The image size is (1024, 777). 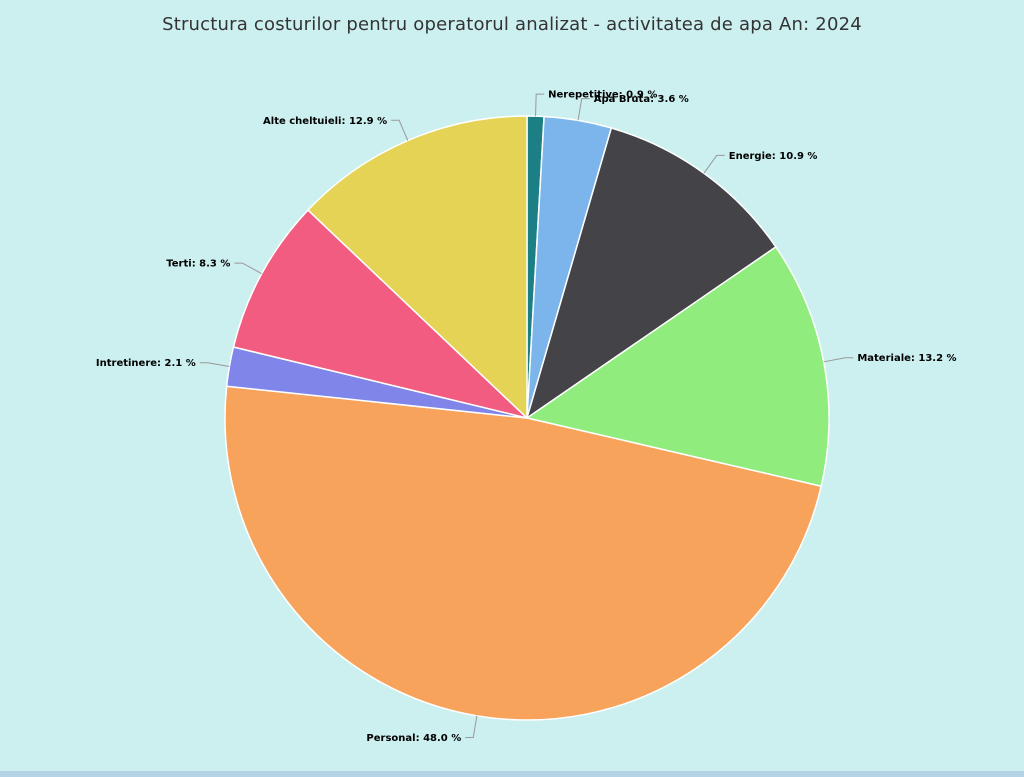 I want to click on data-label-energie: Energie: 10.9 %, so click(x=773, y=156).